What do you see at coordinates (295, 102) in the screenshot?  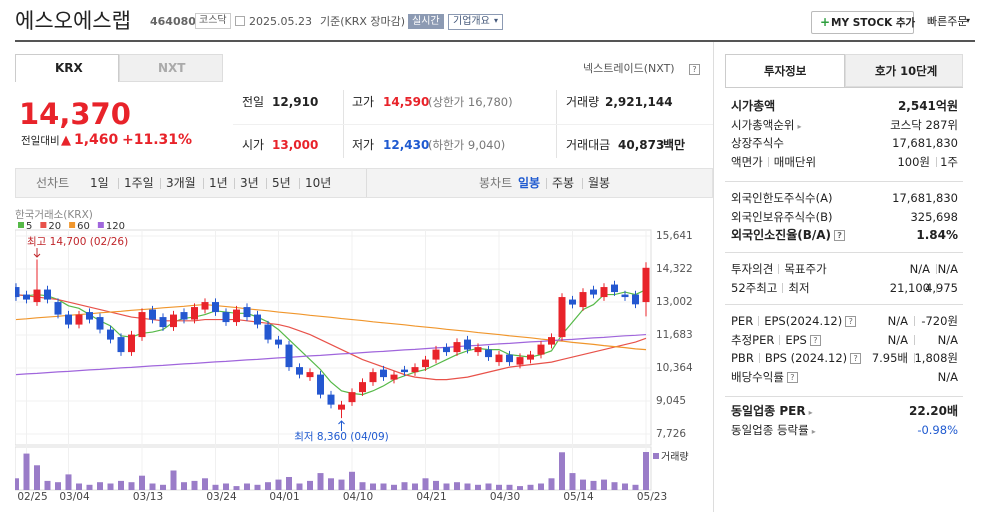 I see `summary-value: 12,910` at bounding box center [295, 102].